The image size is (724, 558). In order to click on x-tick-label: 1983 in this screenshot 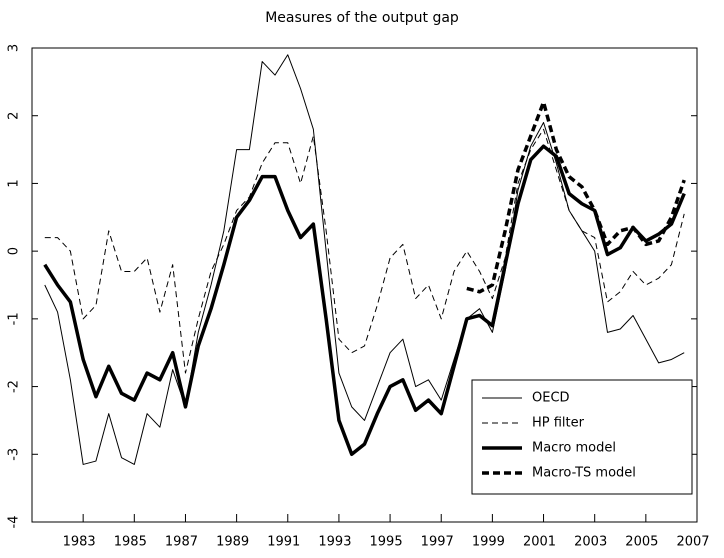, I will do `click(79, 542)`.